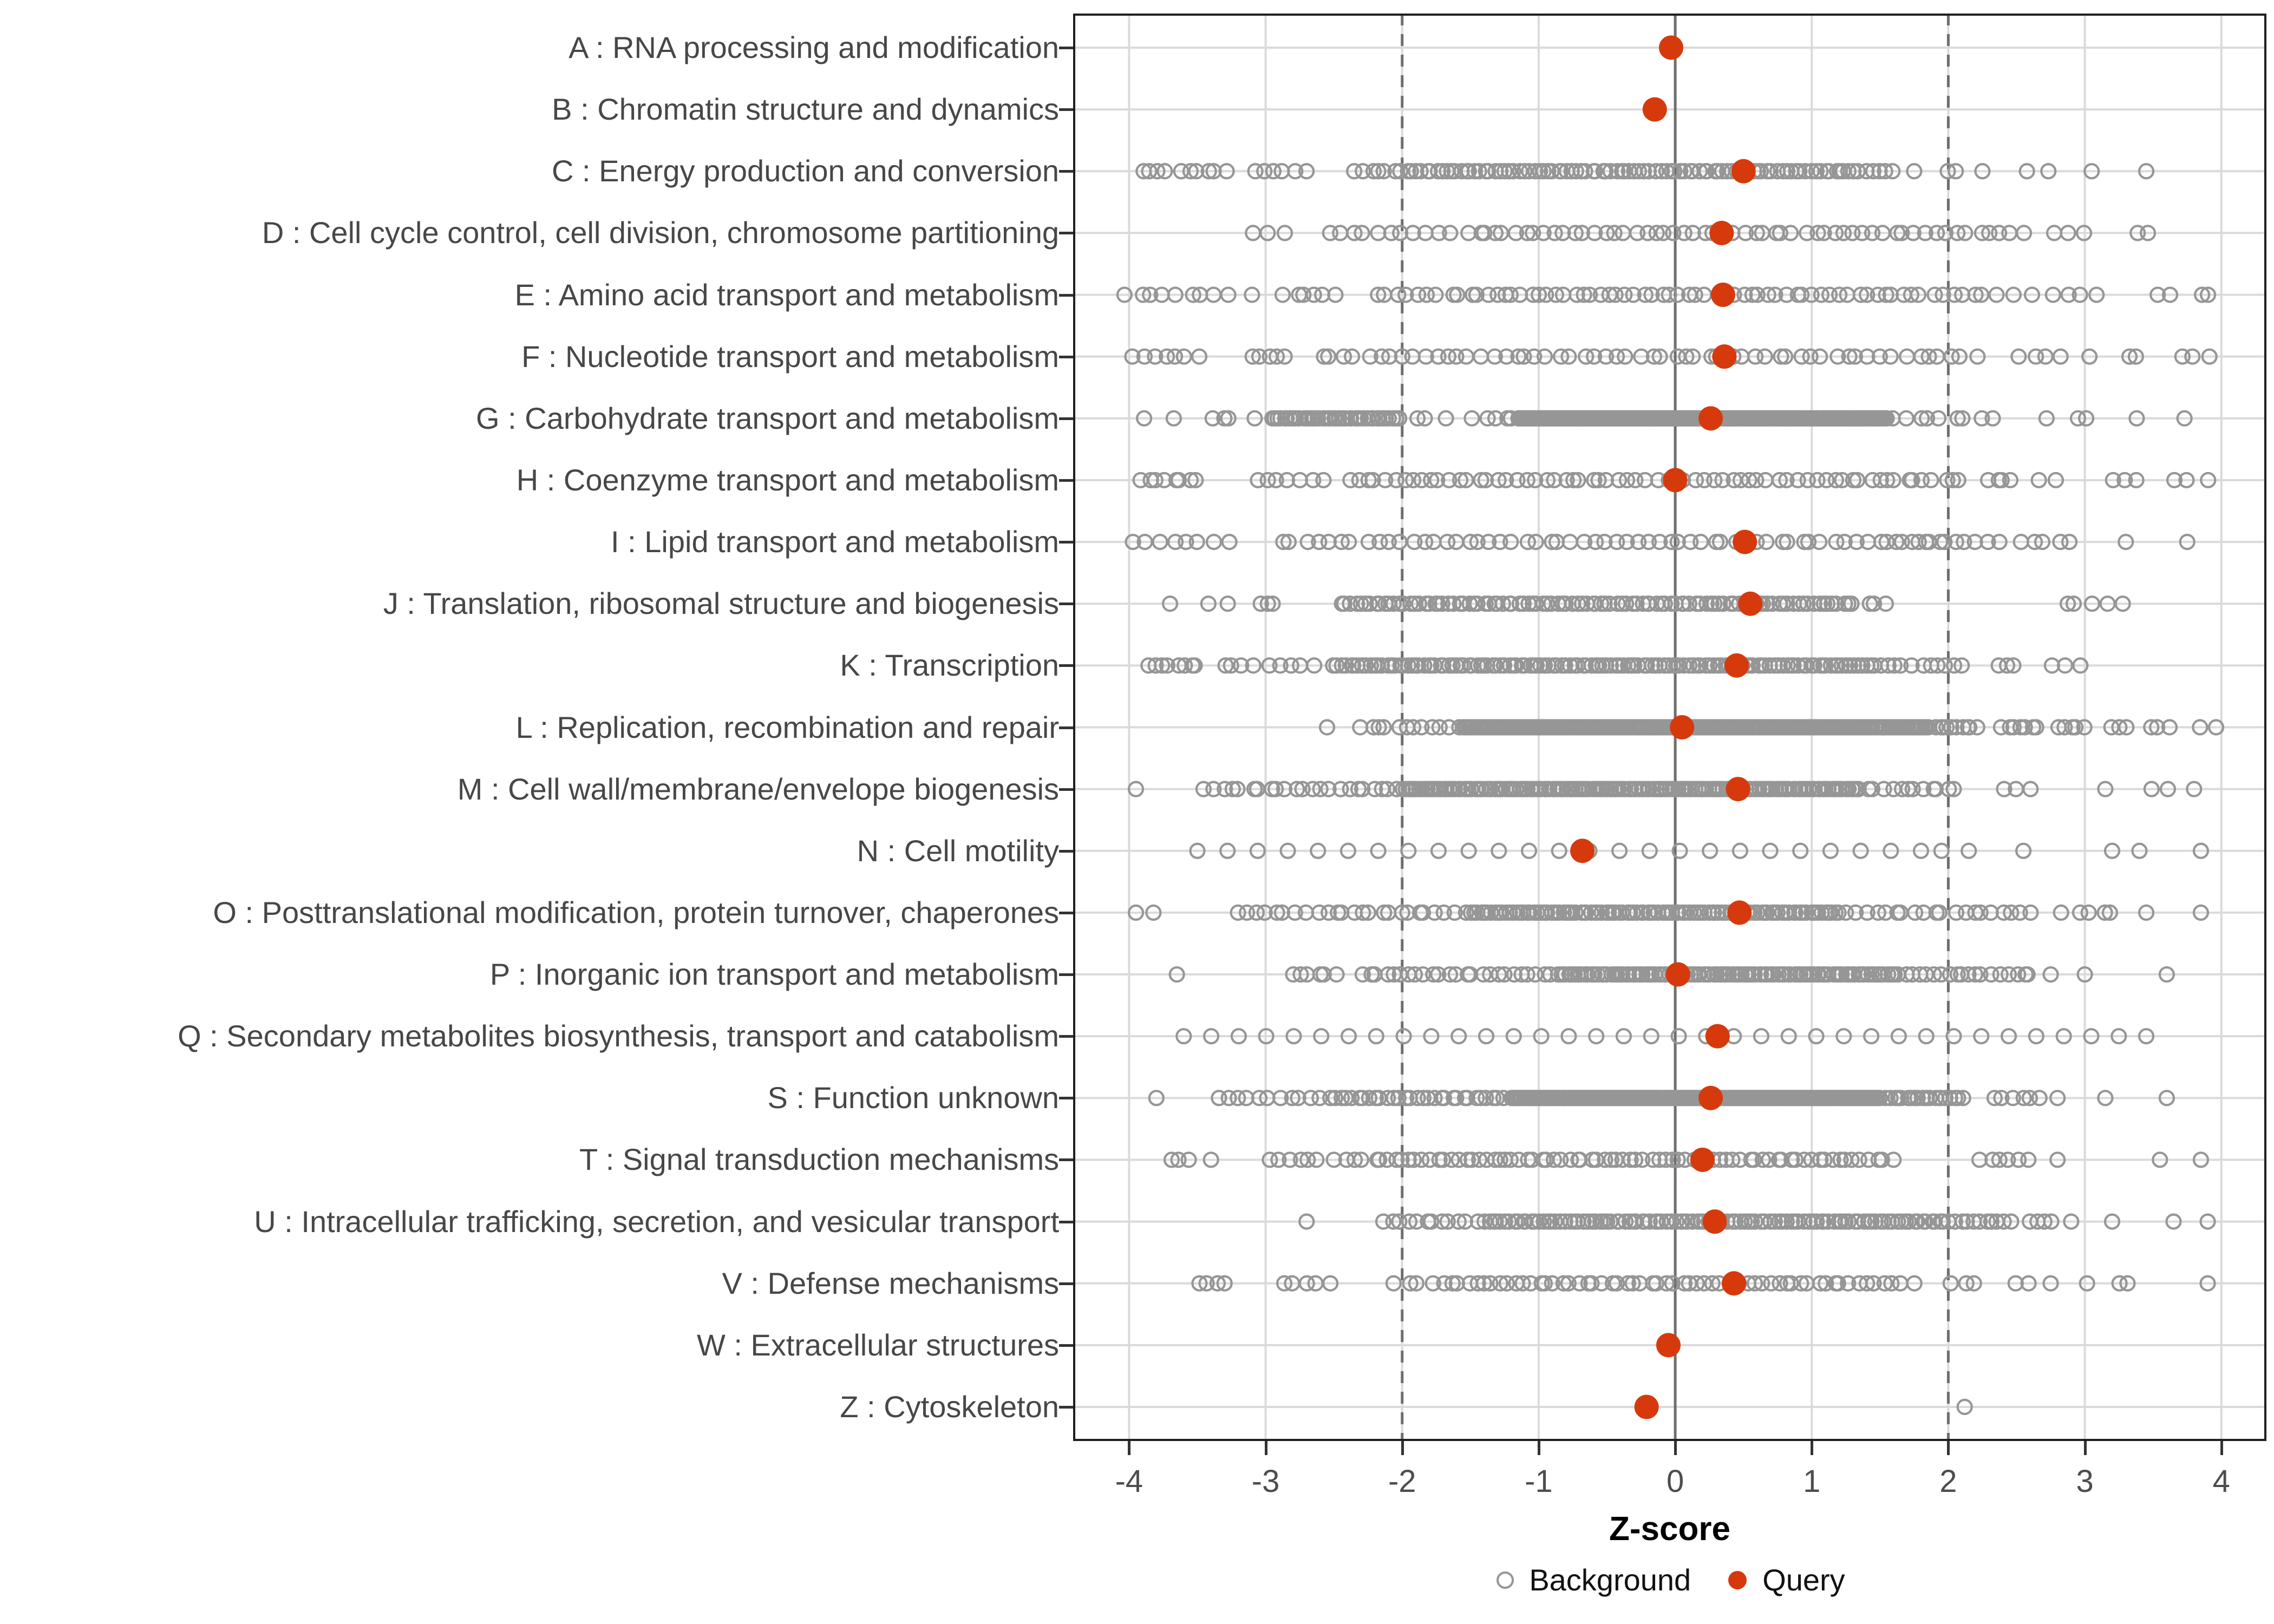 The width and height of the screenshot is (2274, 1624). I want to click on y-tick-mark, so click(1066, 356).